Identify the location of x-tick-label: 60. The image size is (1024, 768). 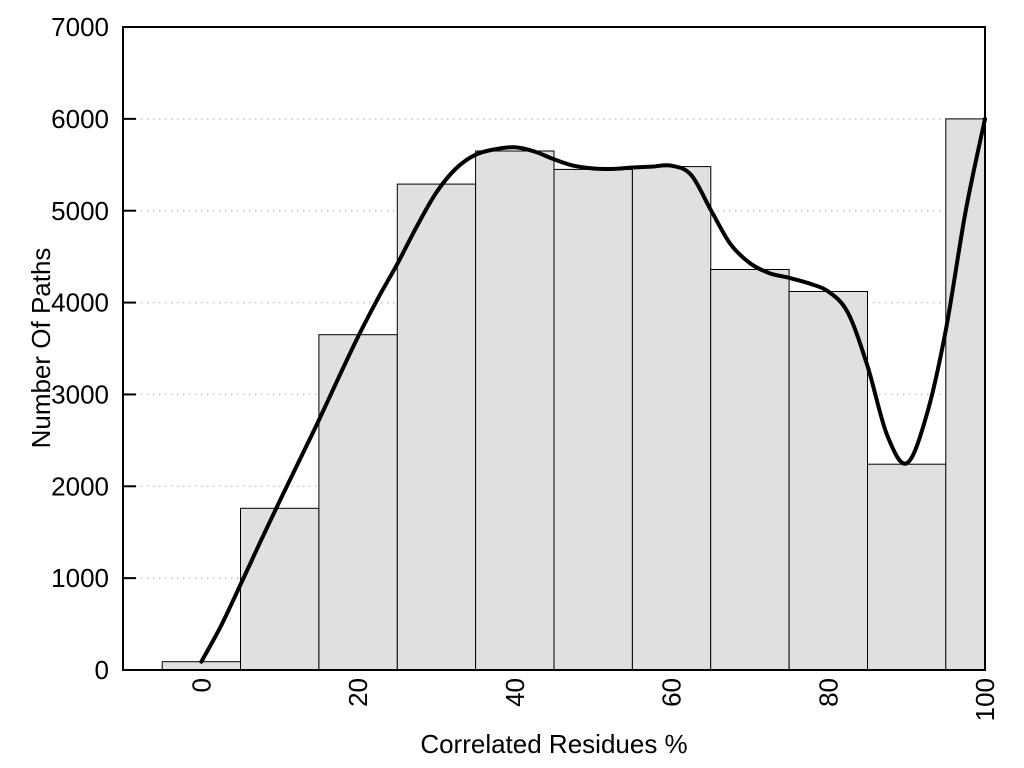
(672, 692).